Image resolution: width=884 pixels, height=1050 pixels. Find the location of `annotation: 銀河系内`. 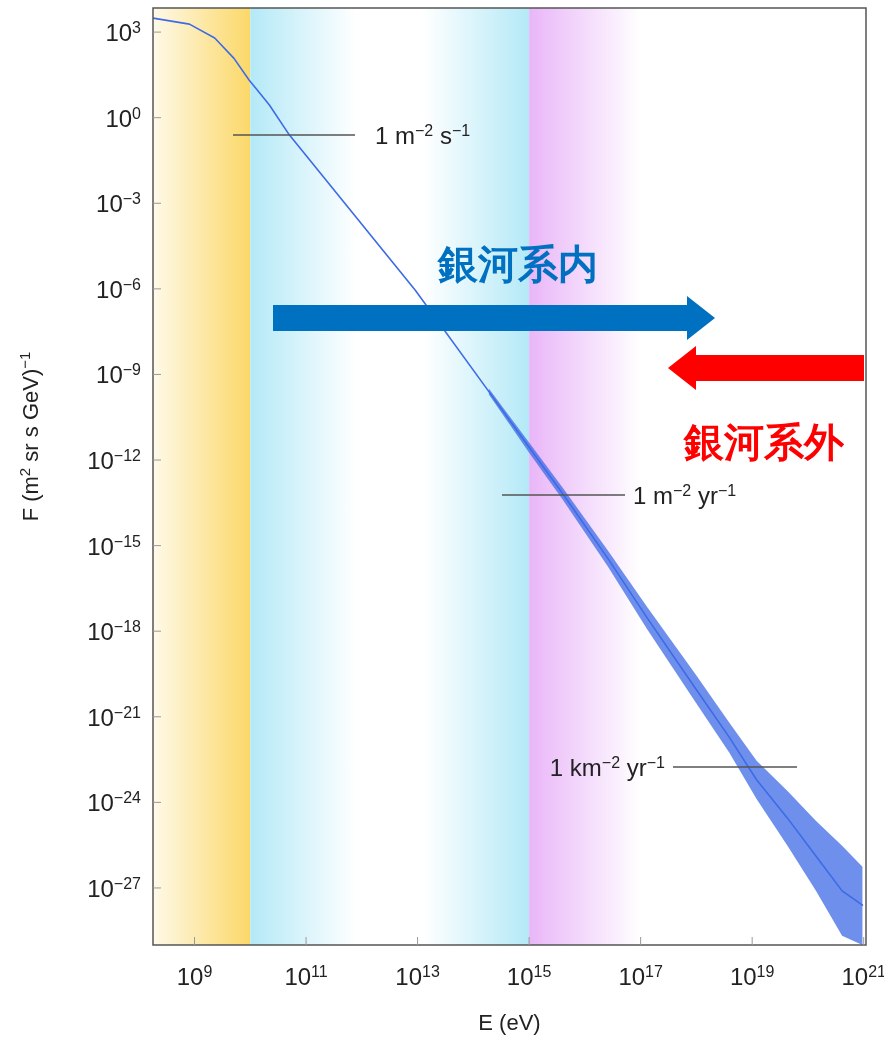

annotation: 銀河系内 is located at coordinates (517, 264).